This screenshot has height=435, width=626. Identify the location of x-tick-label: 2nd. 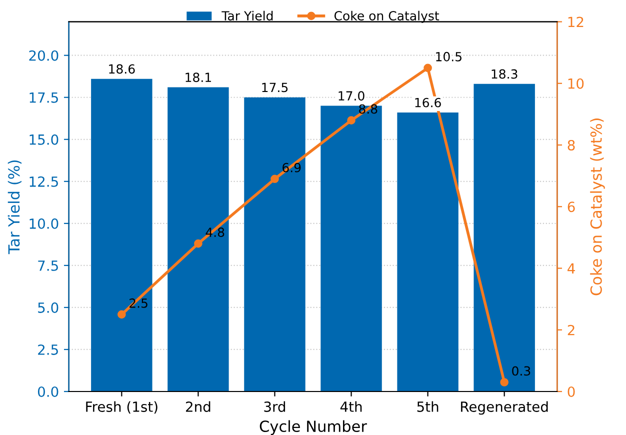
(198, 406).